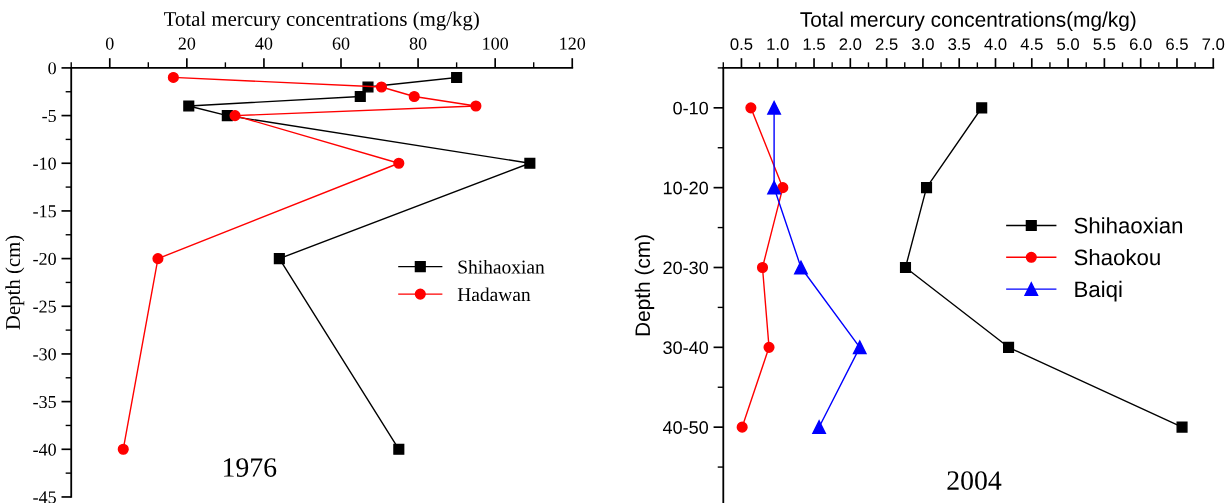 The height and width of the screenshot is (503, 1228). I want to click on y-tick-label: 30-40, so click(686, 348).